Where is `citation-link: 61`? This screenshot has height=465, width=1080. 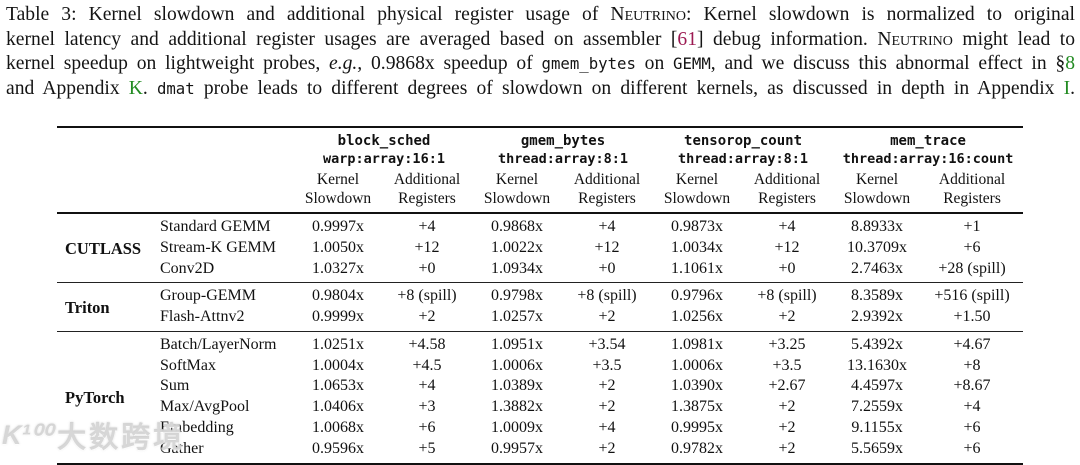
citation-link: 61 is located at coordinates (687, 39).